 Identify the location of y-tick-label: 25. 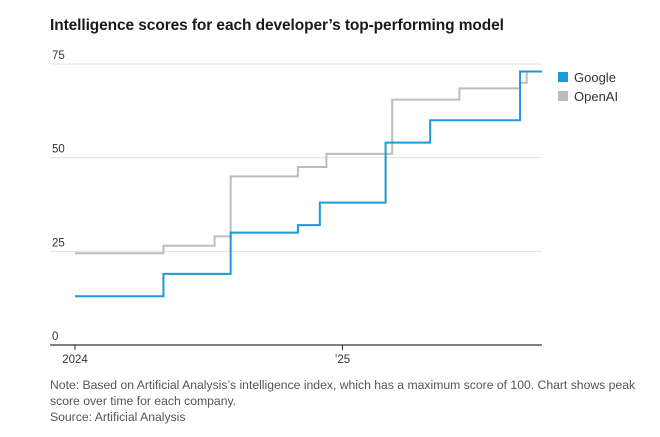
(58, 243).